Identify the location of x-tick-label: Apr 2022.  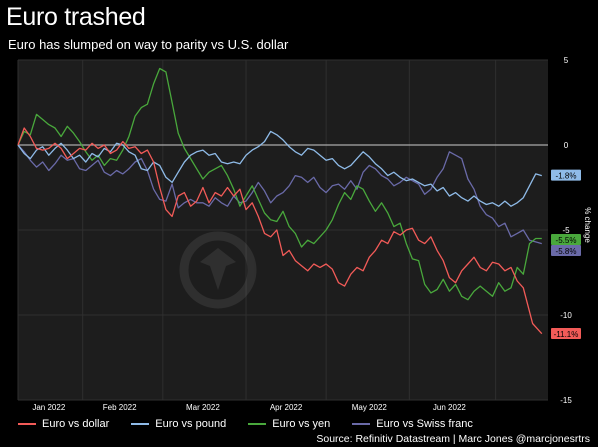
(286, 407).